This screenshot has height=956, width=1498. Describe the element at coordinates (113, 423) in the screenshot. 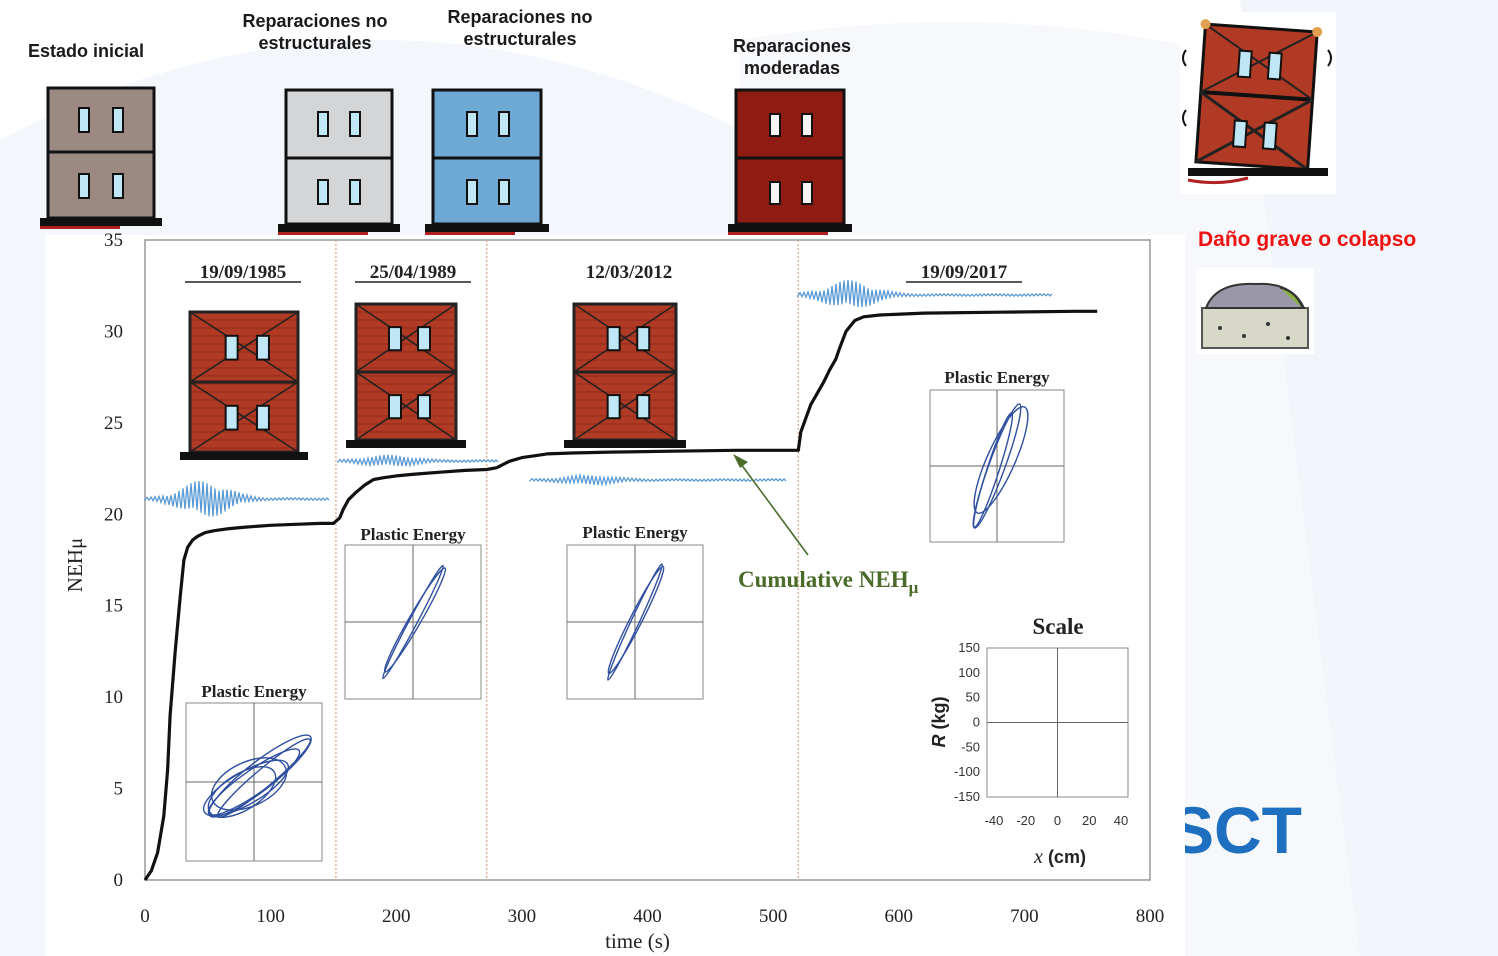

I see `y-tick-label: 25` at that location.